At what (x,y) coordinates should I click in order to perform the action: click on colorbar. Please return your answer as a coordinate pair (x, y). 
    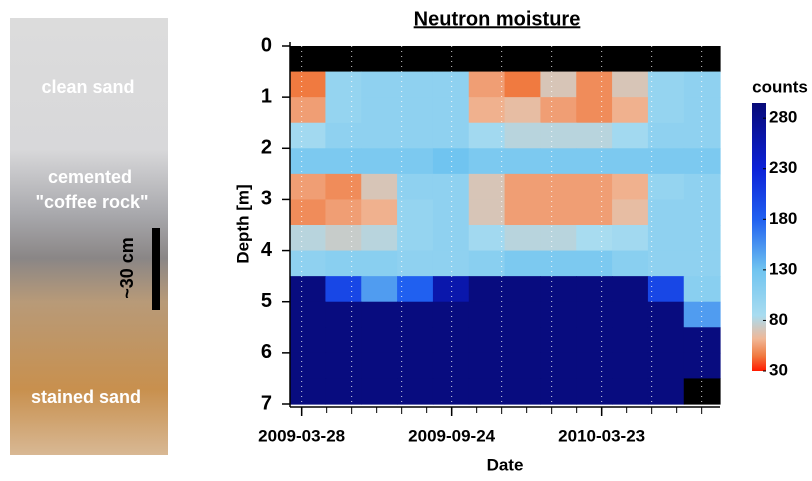
    Looking at the image, I should click on (759, 237).